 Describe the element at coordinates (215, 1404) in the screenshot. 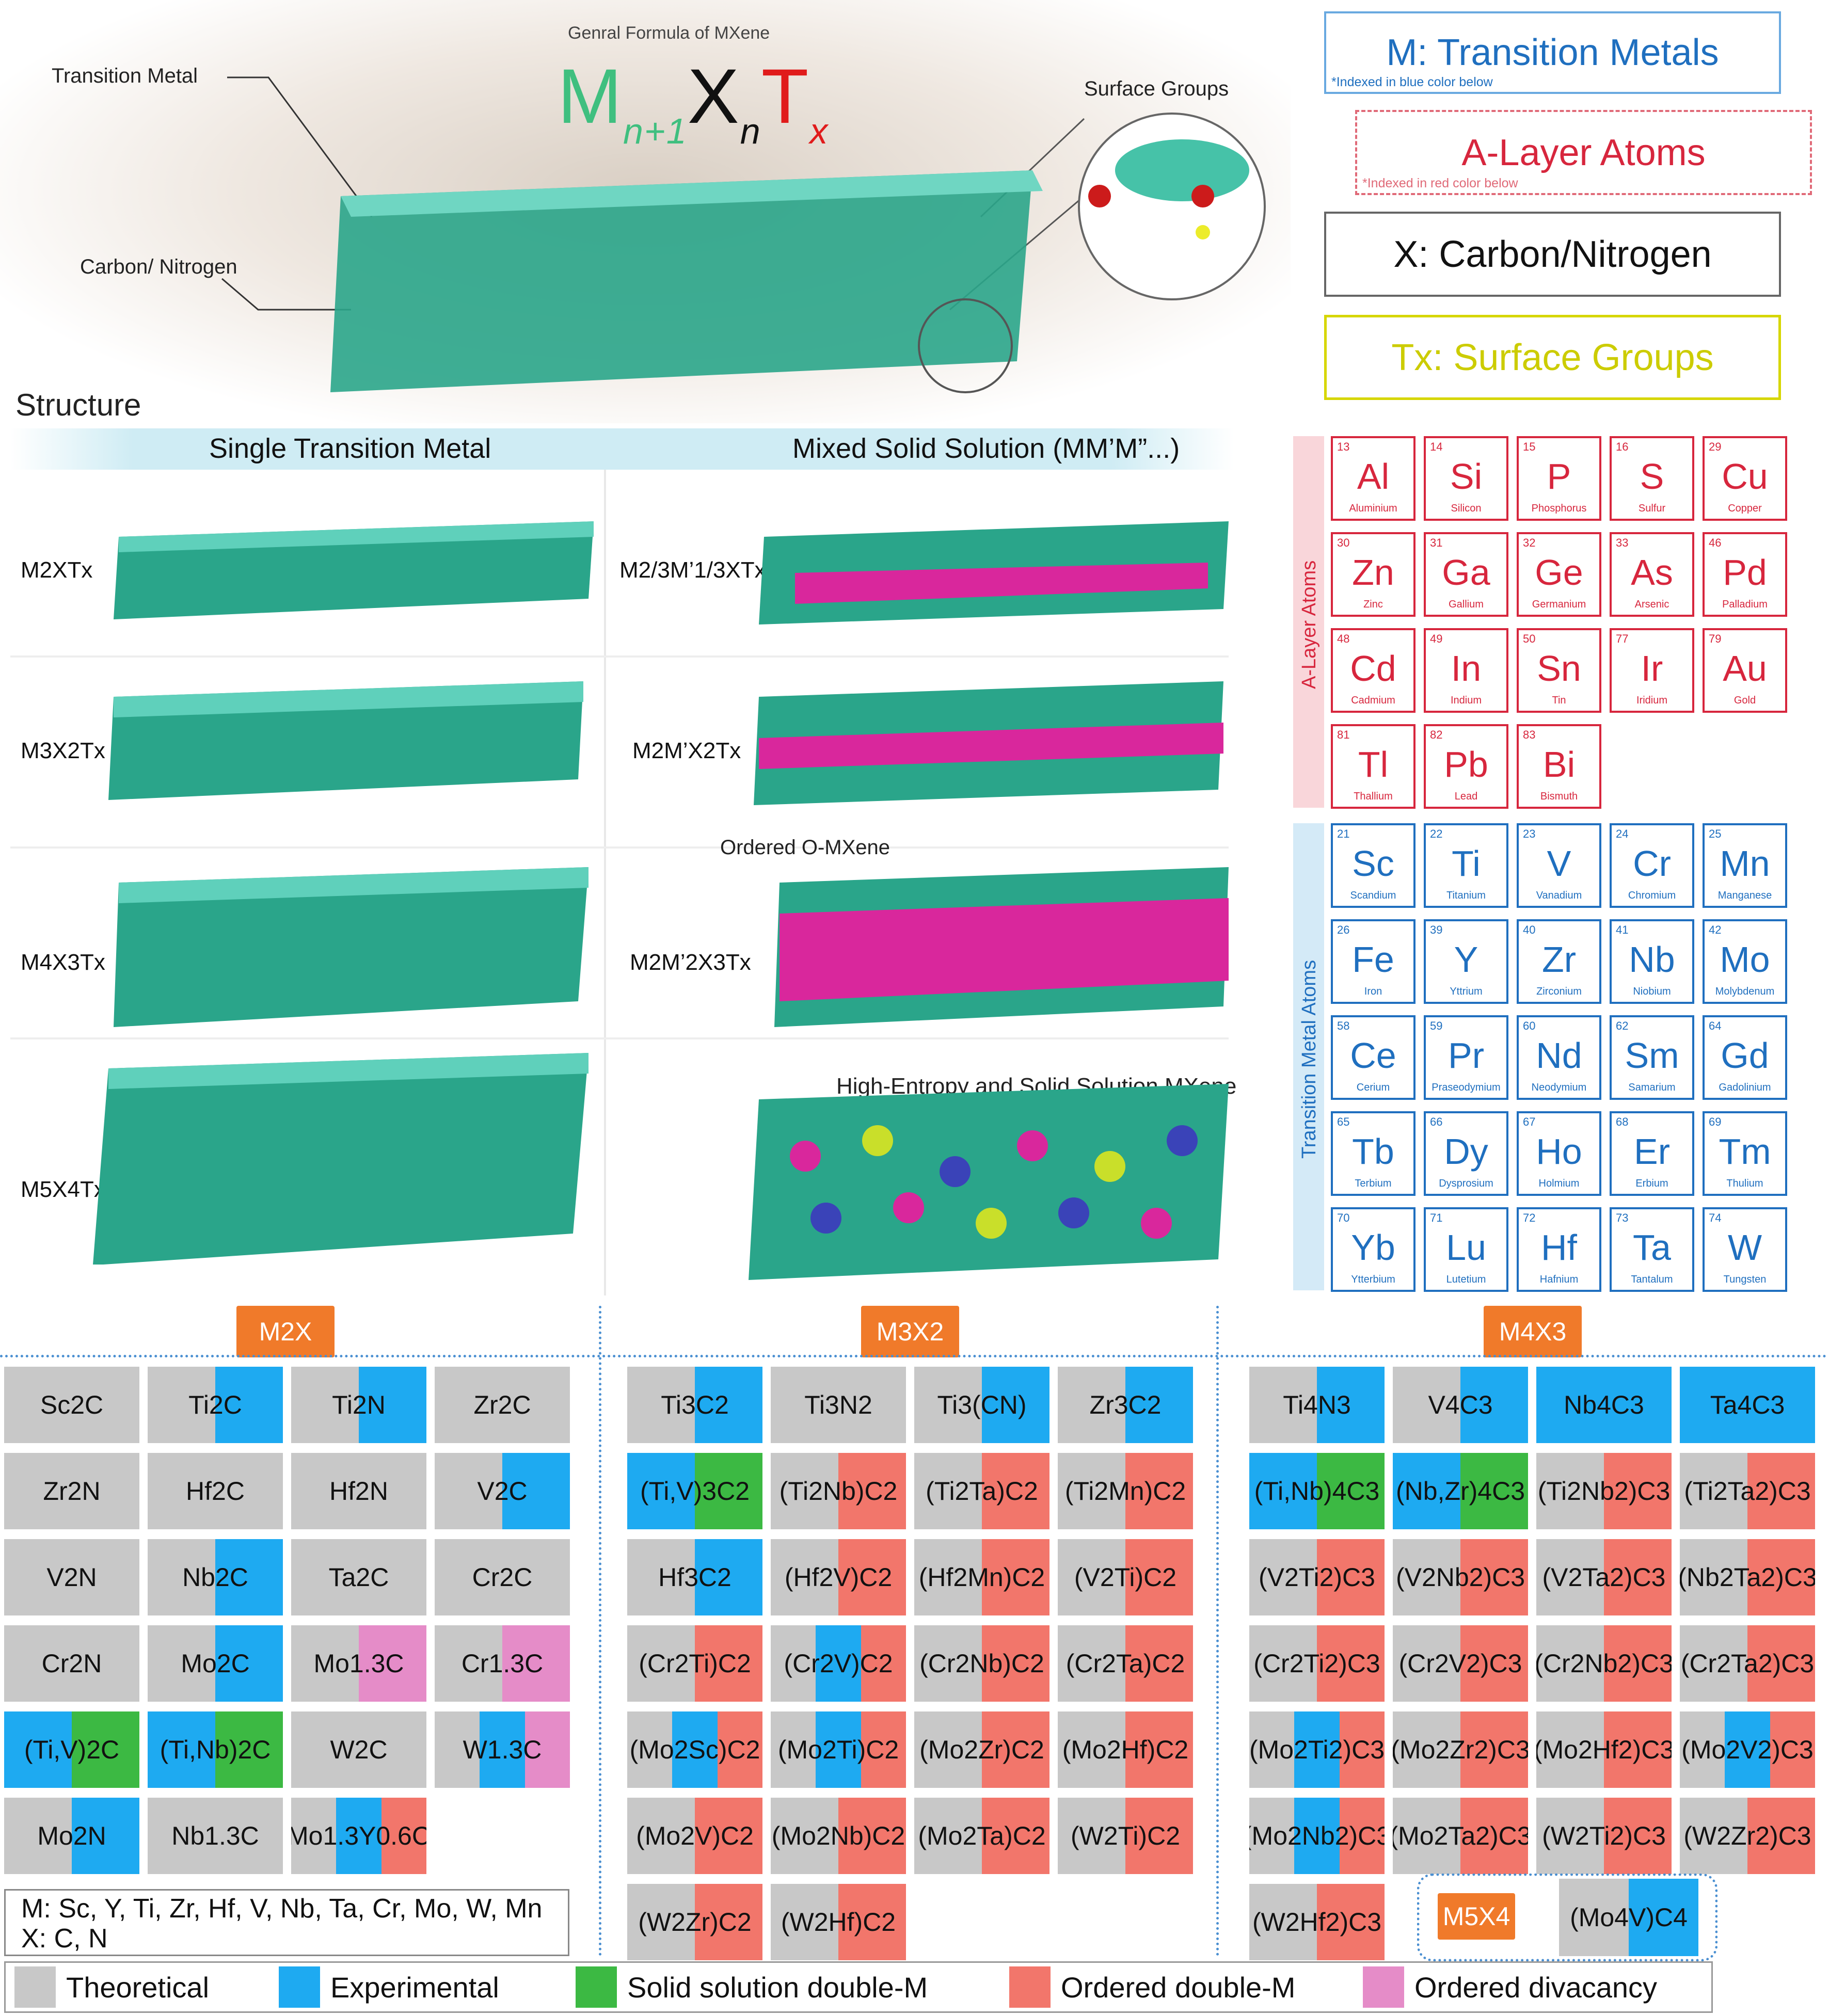

I see `mxene-cell-label: Ti2C` at that location.